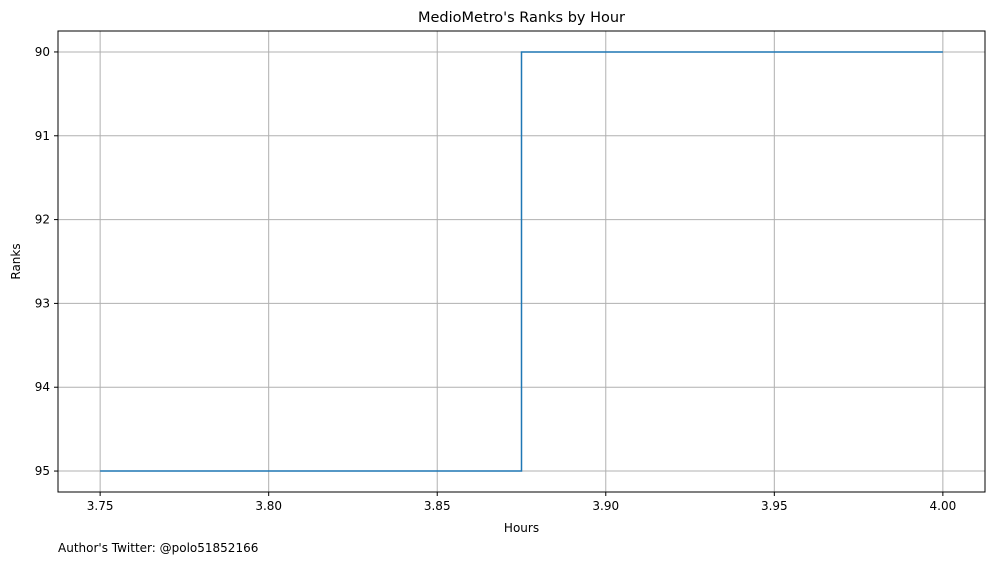 The height and width of the screenshot is (562, 997). I want to click on y-tick-label: 94, so click(42, 387).